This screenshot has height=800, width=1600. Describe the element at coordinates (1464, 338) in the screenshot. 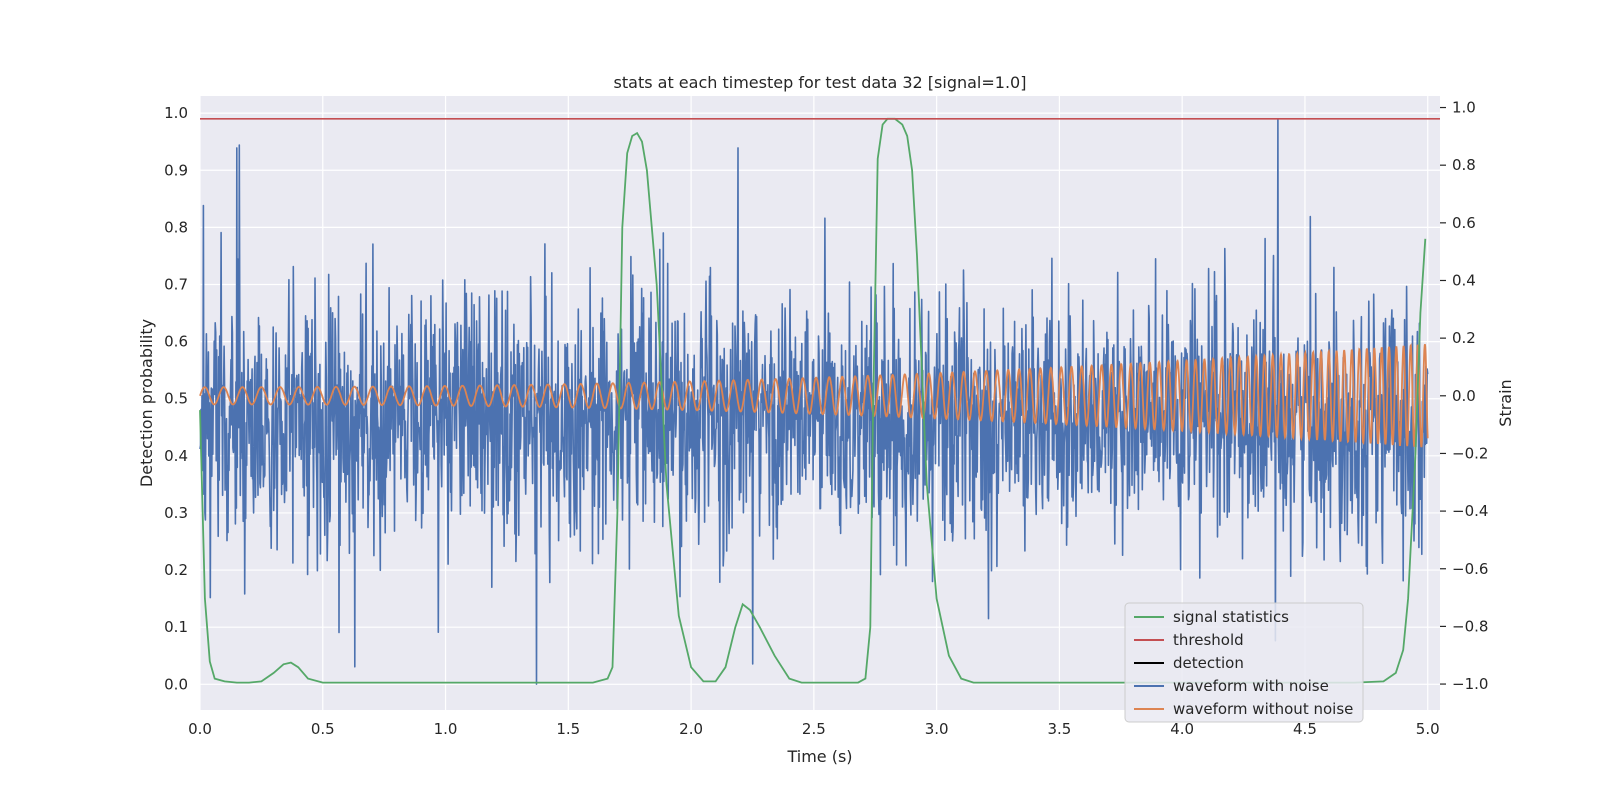

I see `right-y-tick-label: 0.2` at that location.